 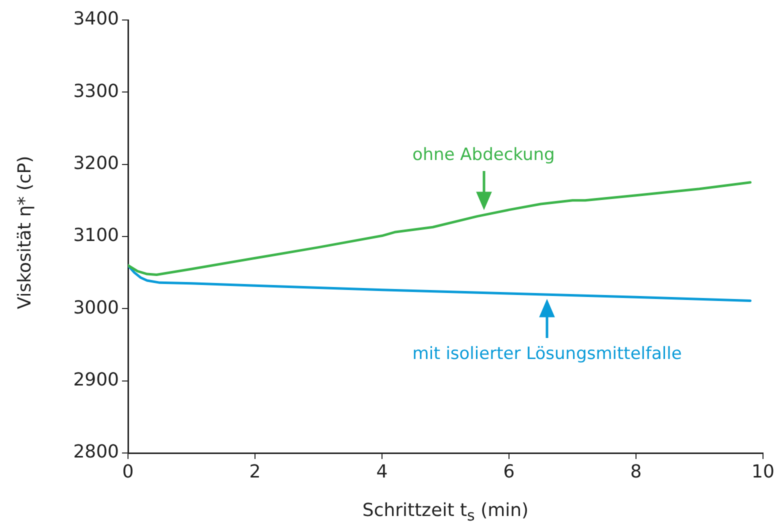 I want to click on x-tick-label: 4, so click(x=382, y=471).